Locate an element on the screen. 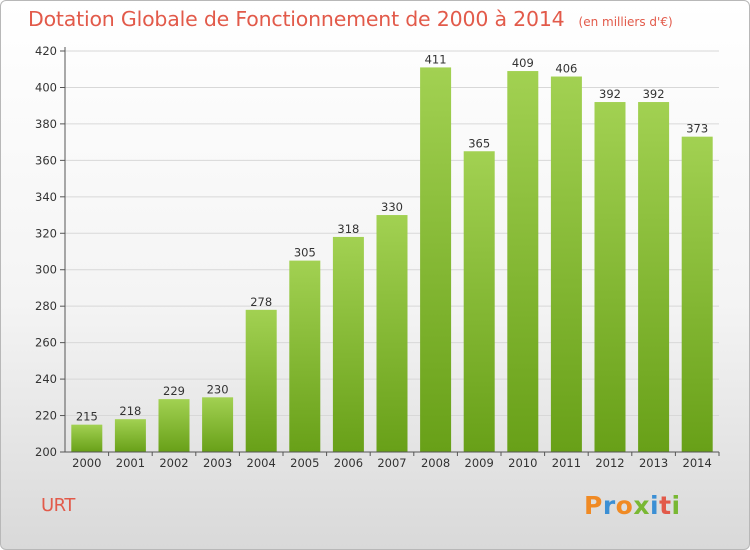 Image resolution: width=750 pixels, height=550 pixels. logo-letter: r is located at coordinates (609, 505).